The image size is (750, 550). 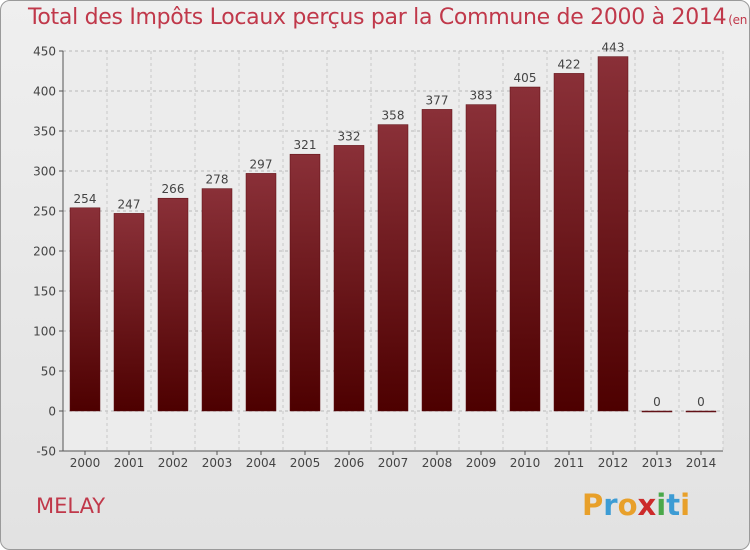 I want to click on data-label-2012: 443, so click(x=613, y=48).